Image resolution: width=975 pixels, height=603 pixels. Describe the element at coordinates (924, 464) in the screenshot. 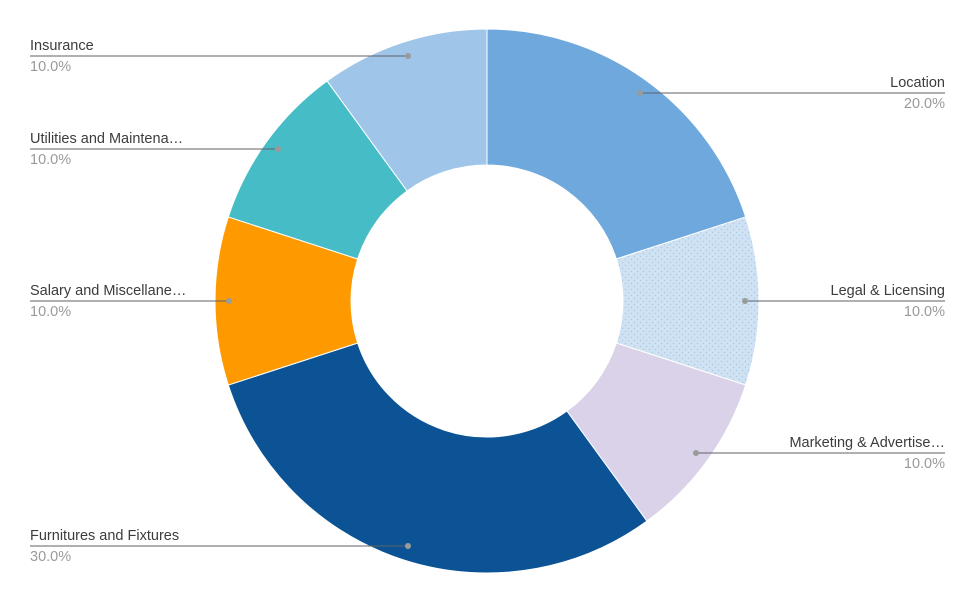

I see `slice-percent-marketing-advertise: 10.0%` at that location.